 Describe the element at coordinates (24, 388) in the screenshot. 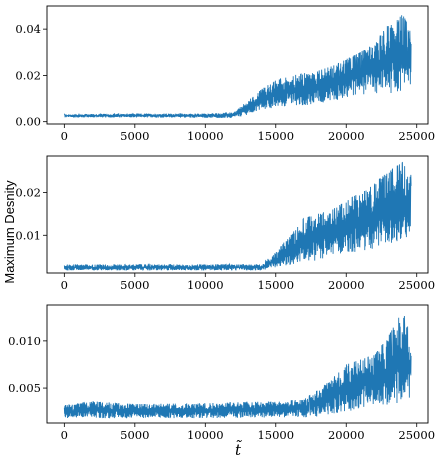

I see `y-tick-label: 0.005` at that location.